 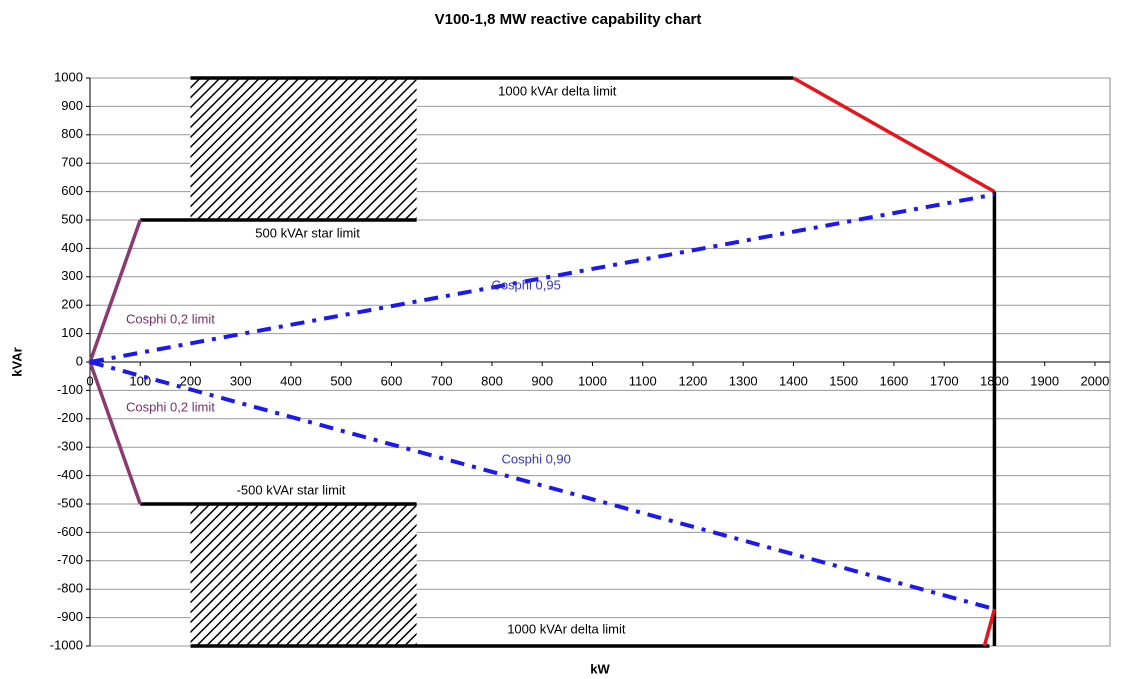 What do you see at coordinates (643, 380) in the screenshot?
I see `x-tick-label: 1100` at bounding box center [643, 380].